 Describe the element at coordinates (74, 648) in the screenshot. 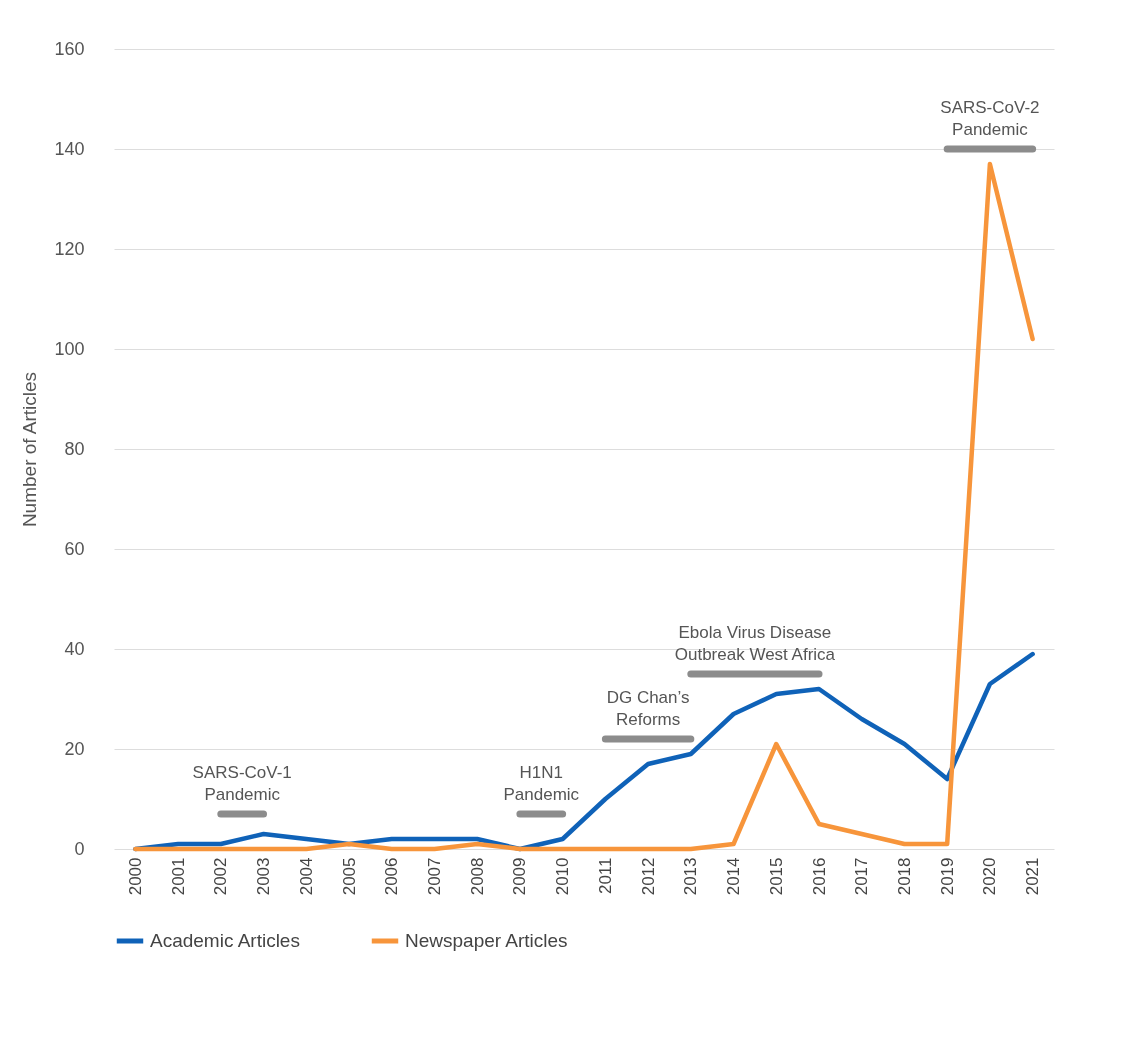

I see `y-tick-label: 40` at that location.